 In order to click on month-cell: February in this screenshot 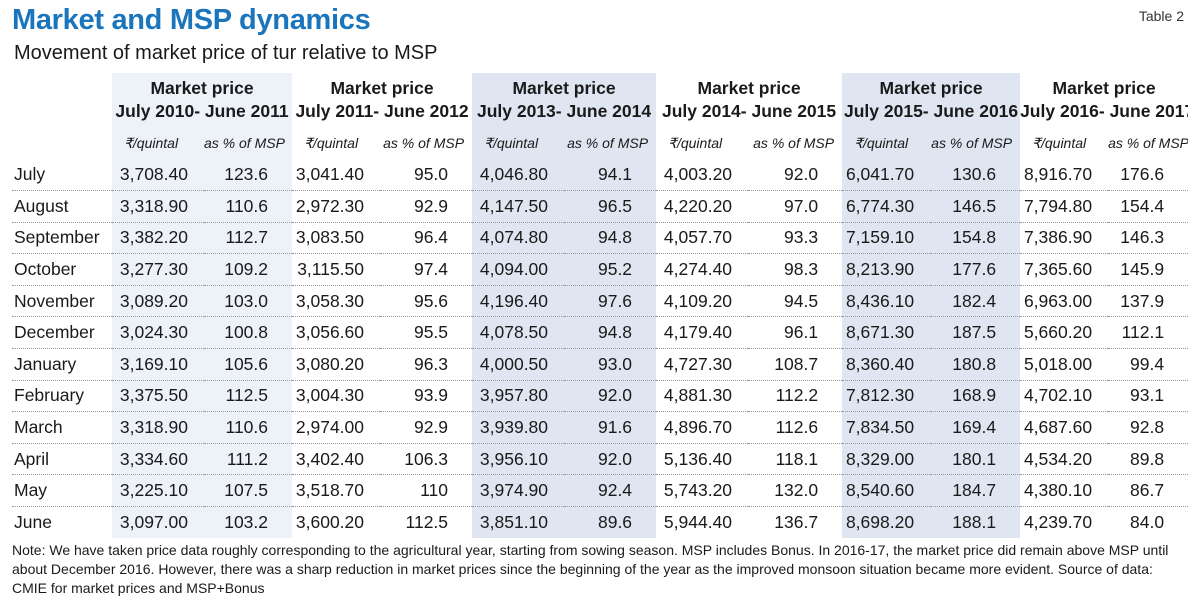, I will do `click(62, 396)`.